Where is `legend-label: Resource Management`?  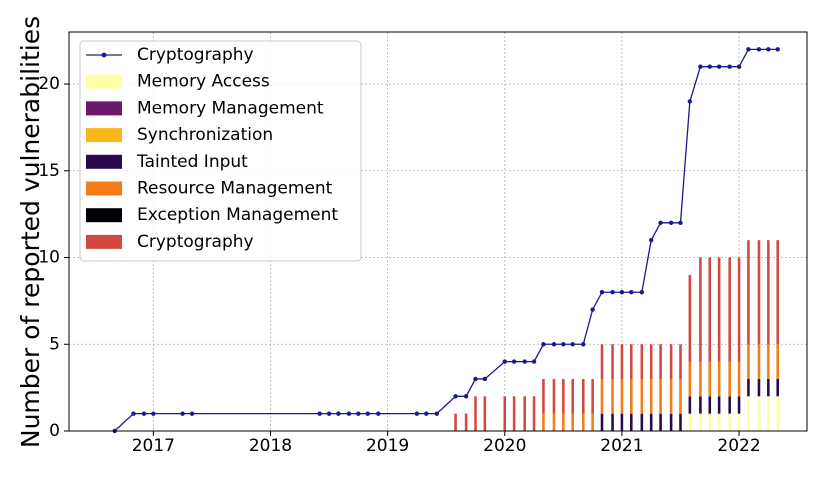
legend-label: Resource Management is located at coordinates (235, 189).